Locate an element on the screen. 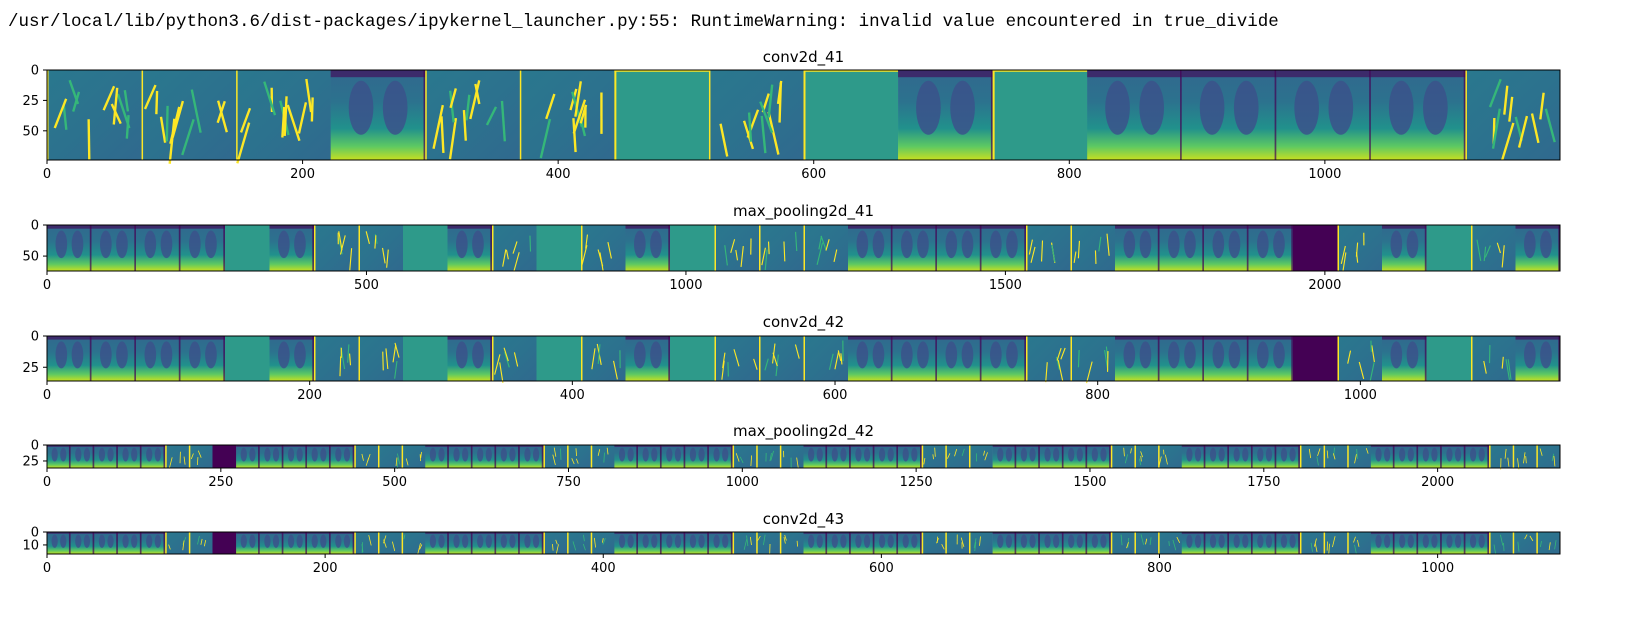  y-tick-label: 25 is located at coordinates (30, 368).